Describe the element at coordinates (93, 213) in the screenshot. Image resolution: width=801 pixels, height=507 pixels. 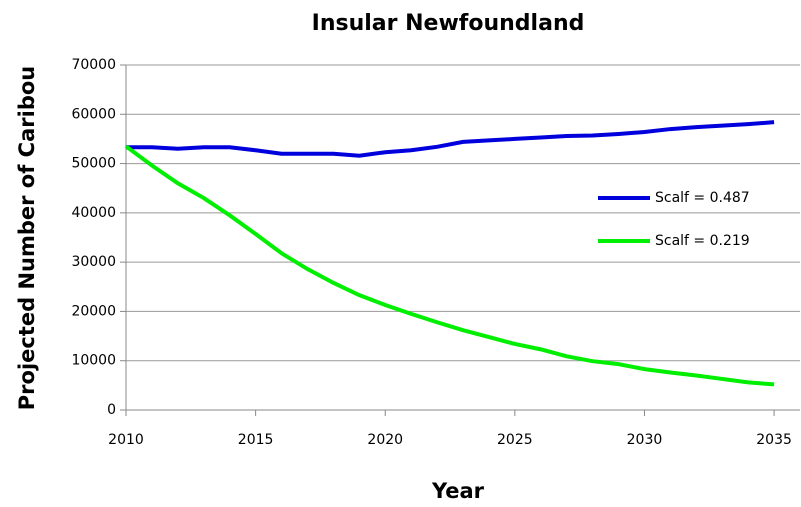
I see `y-tick-label: 40000` at that location.